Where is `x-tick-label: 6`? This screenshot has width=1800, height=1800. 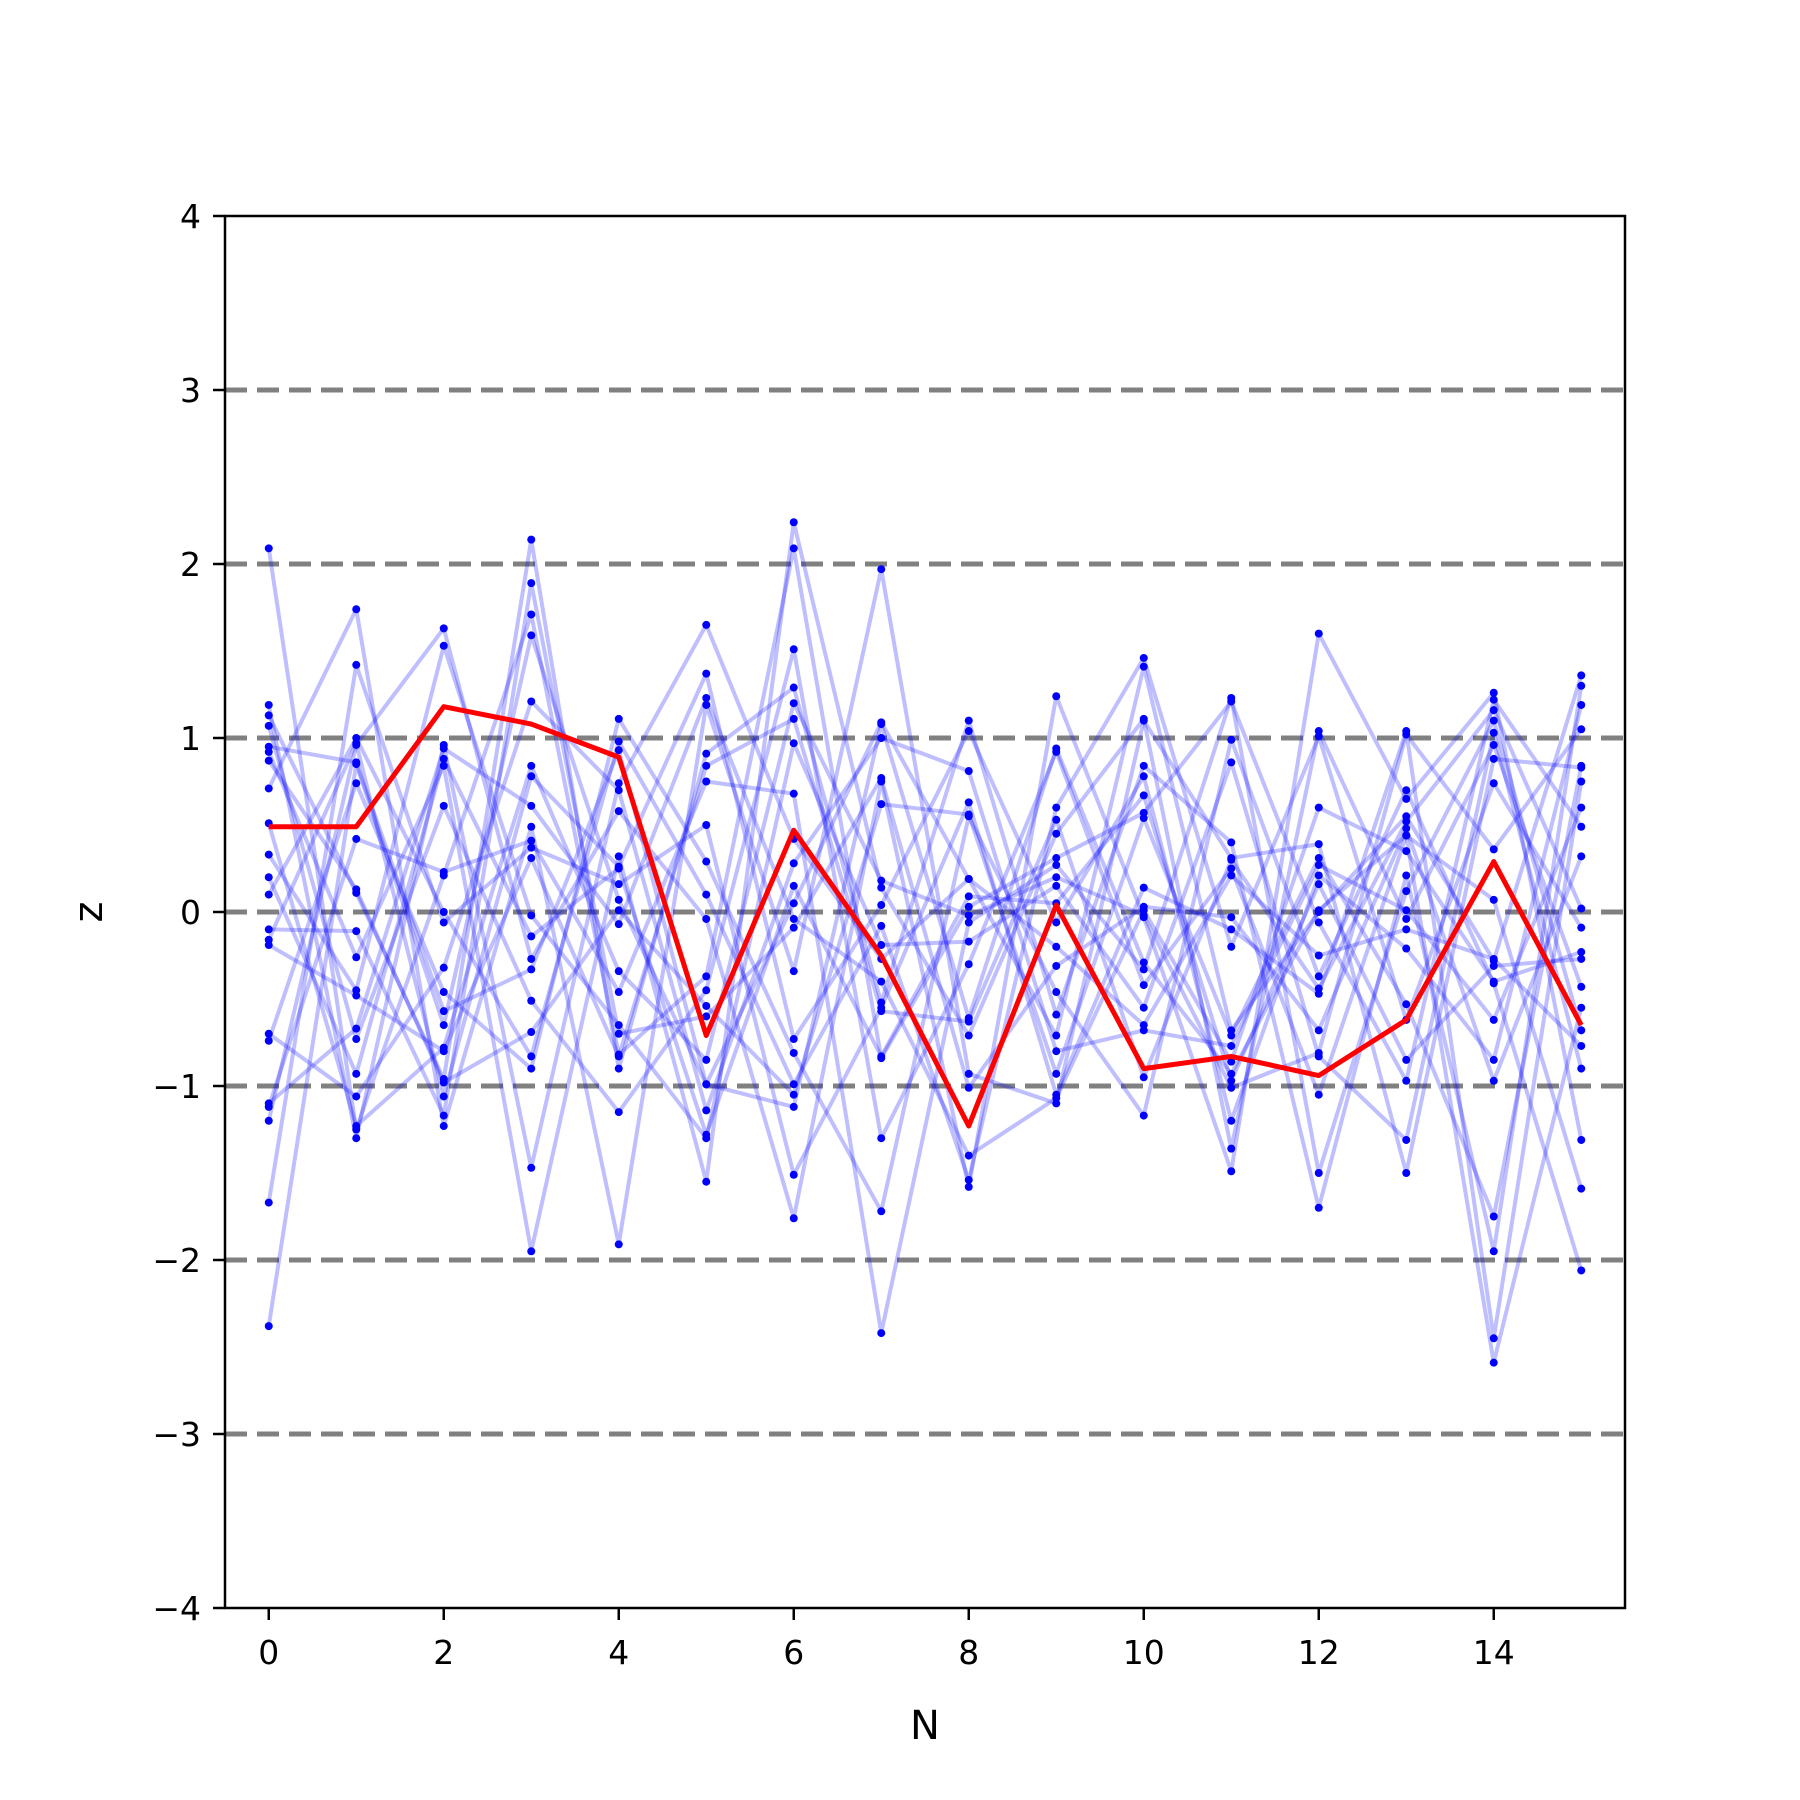 x-tick-label: 6 is located at coordinates (793, 1652).